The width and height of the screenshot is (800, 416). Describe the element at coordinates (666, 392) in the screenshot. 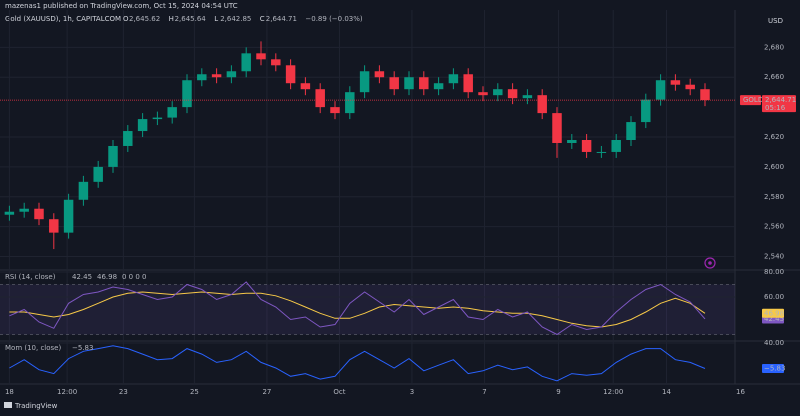

I see `x-tick-label: 14` at that location.